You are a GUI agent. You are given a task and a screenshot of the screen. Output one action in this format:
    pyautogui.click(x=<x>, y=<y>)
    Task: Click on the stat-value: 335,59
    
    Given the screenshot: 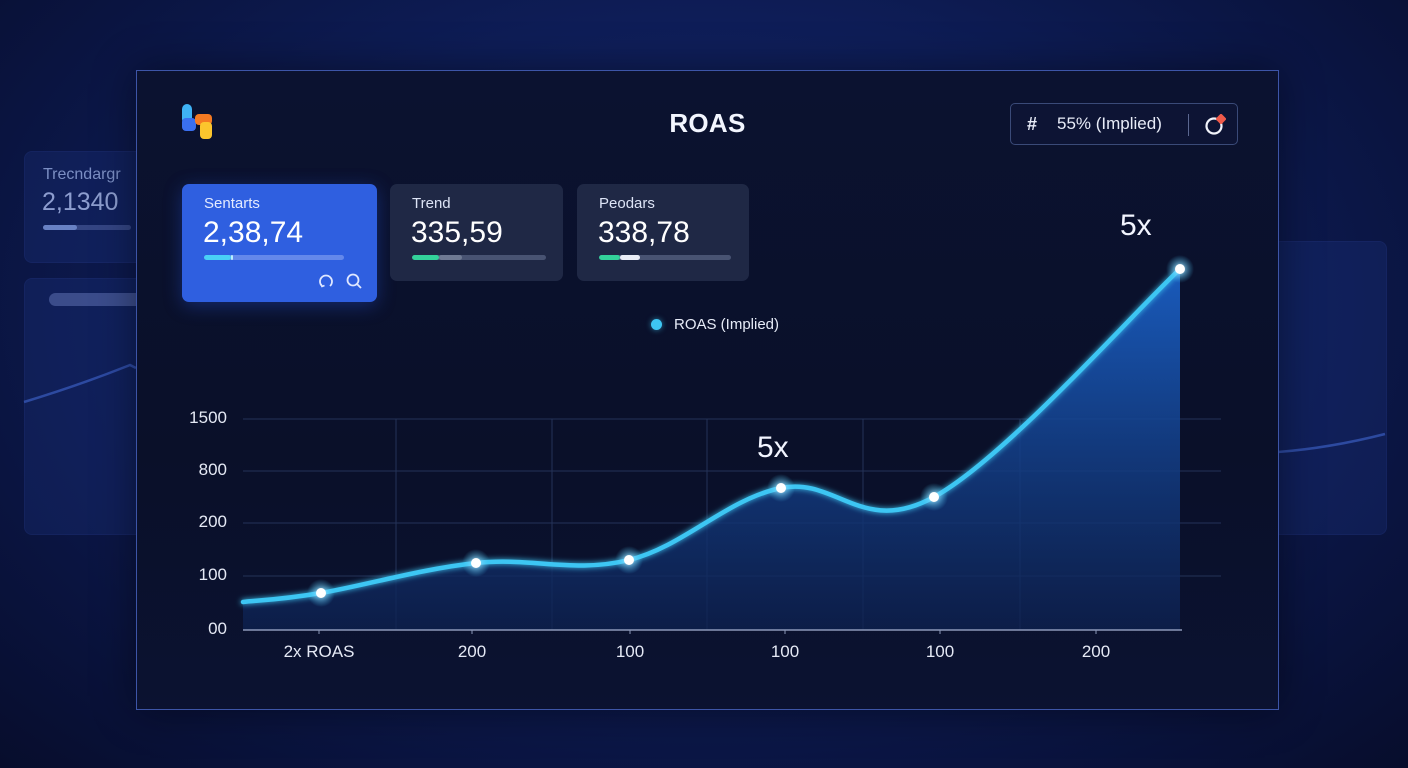 What is the action you would take?
    pyautogui.click(x=457, y=232)
    